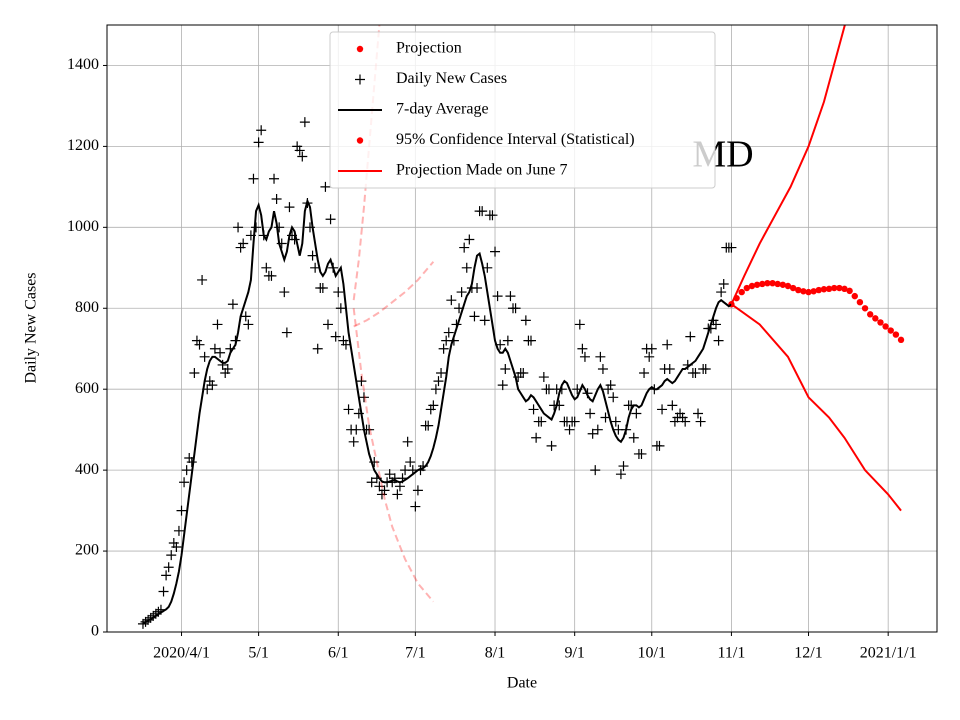  I want to click on x-tick-label: 2021/1/1, so click(888, 653).